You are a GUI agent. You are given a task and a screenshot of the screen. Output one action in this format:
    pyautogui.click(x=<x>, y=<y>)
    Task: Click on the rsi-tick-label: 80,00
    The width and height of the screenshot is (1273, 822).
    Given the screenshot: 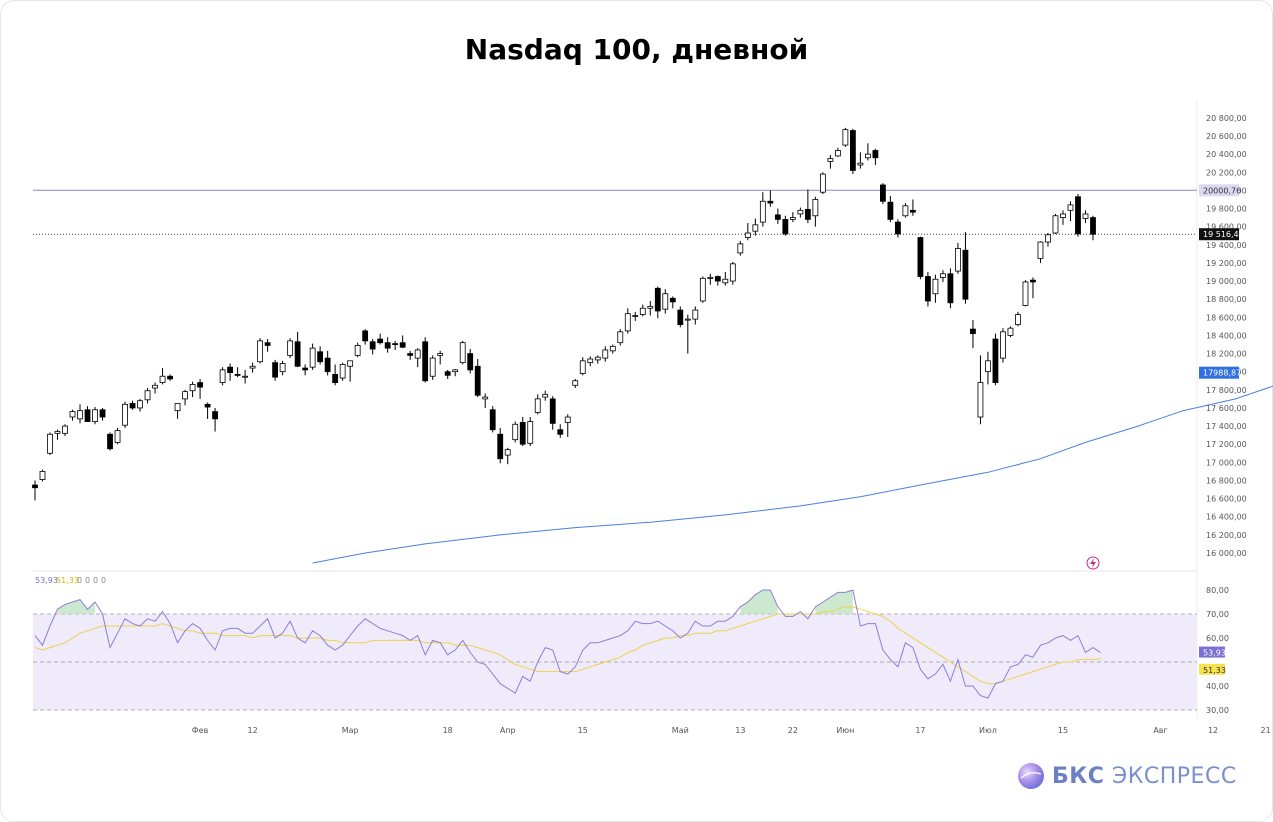 What is the action you would take?
    pyautogui.click(x=1217, y=590)
    